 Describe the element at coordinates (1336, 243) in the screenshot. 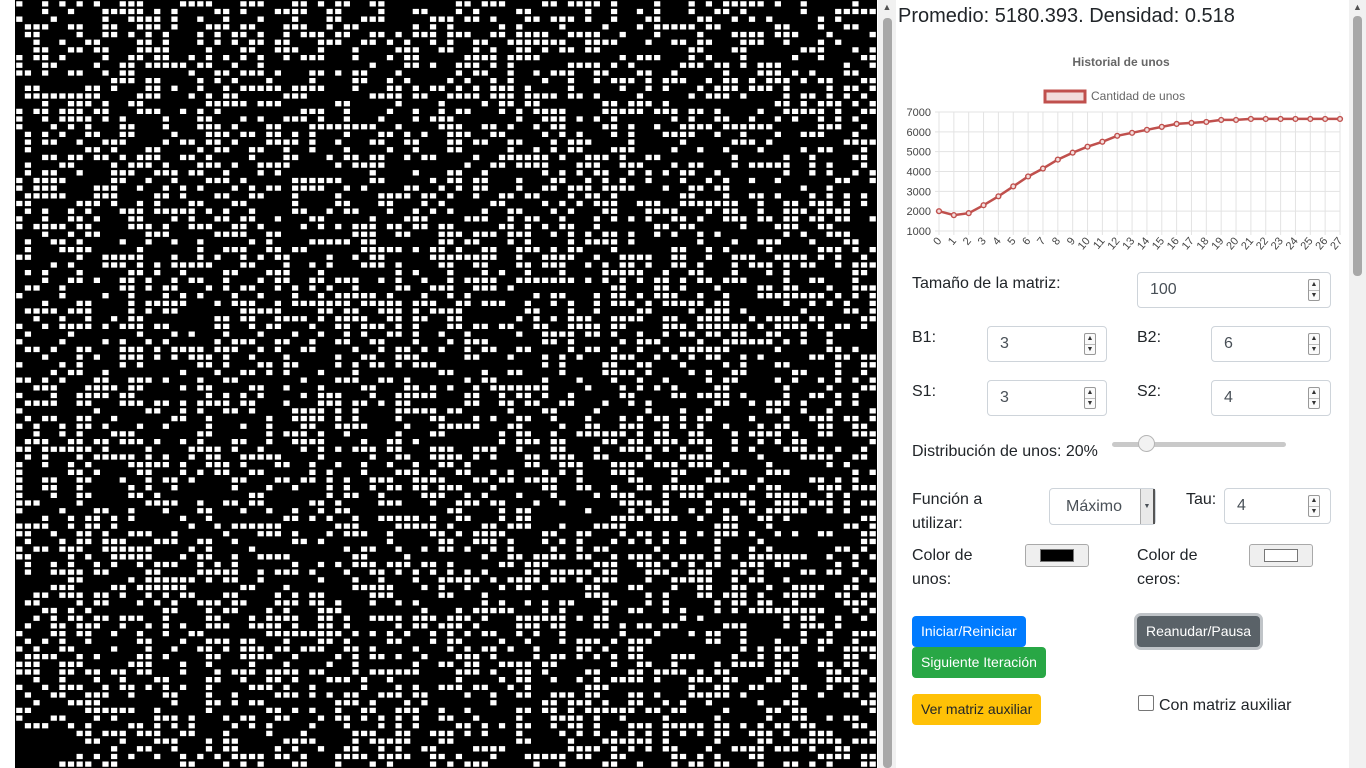

I see `x-tick-label: 27` at that location.